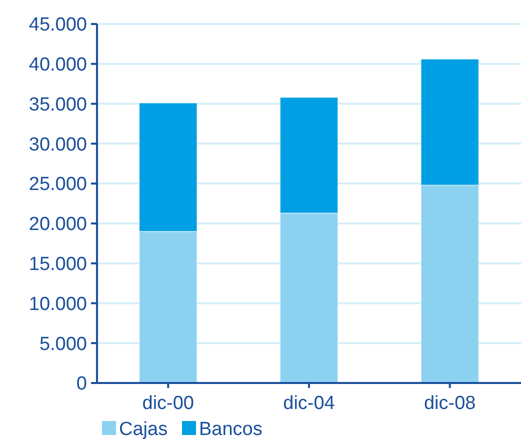 The height and width of the screenshot is (443, 521). I want to click on y-tick-label: 35.000, so click(57, 105).